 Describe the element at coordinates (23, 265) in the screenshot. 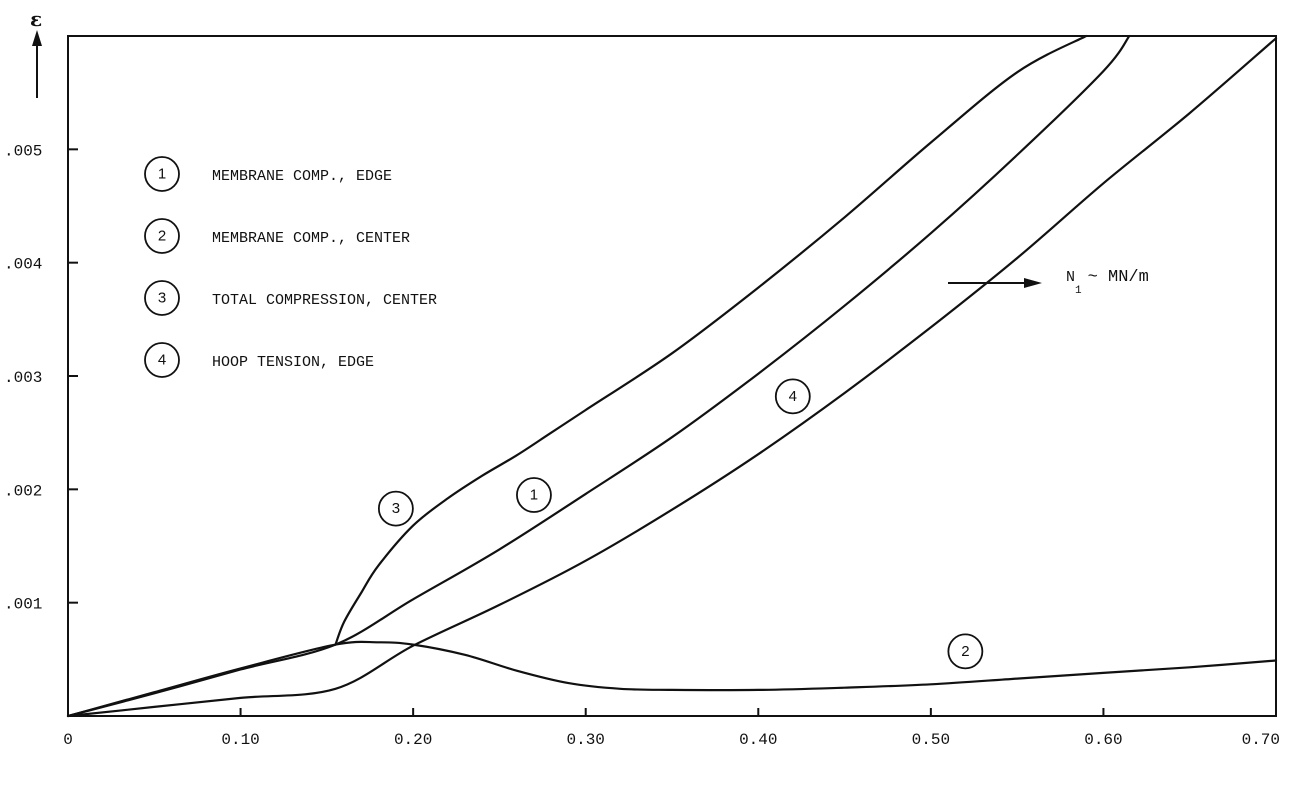

I see `y-tick-label: .004` at that location.